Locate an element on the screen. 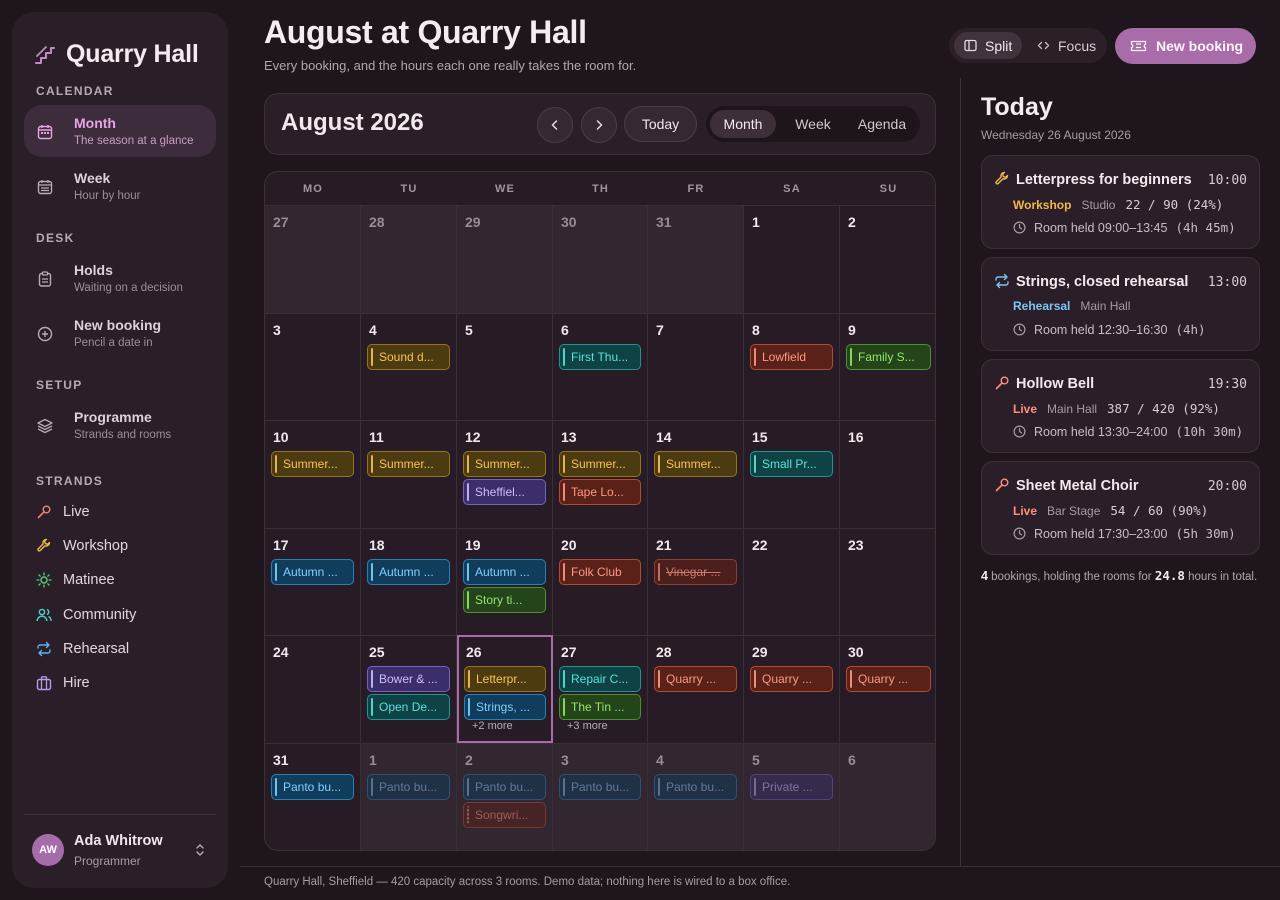 The height and width of the screenshot is (900, 1280). day-cell: 3 is located at coordinates (313, 366).